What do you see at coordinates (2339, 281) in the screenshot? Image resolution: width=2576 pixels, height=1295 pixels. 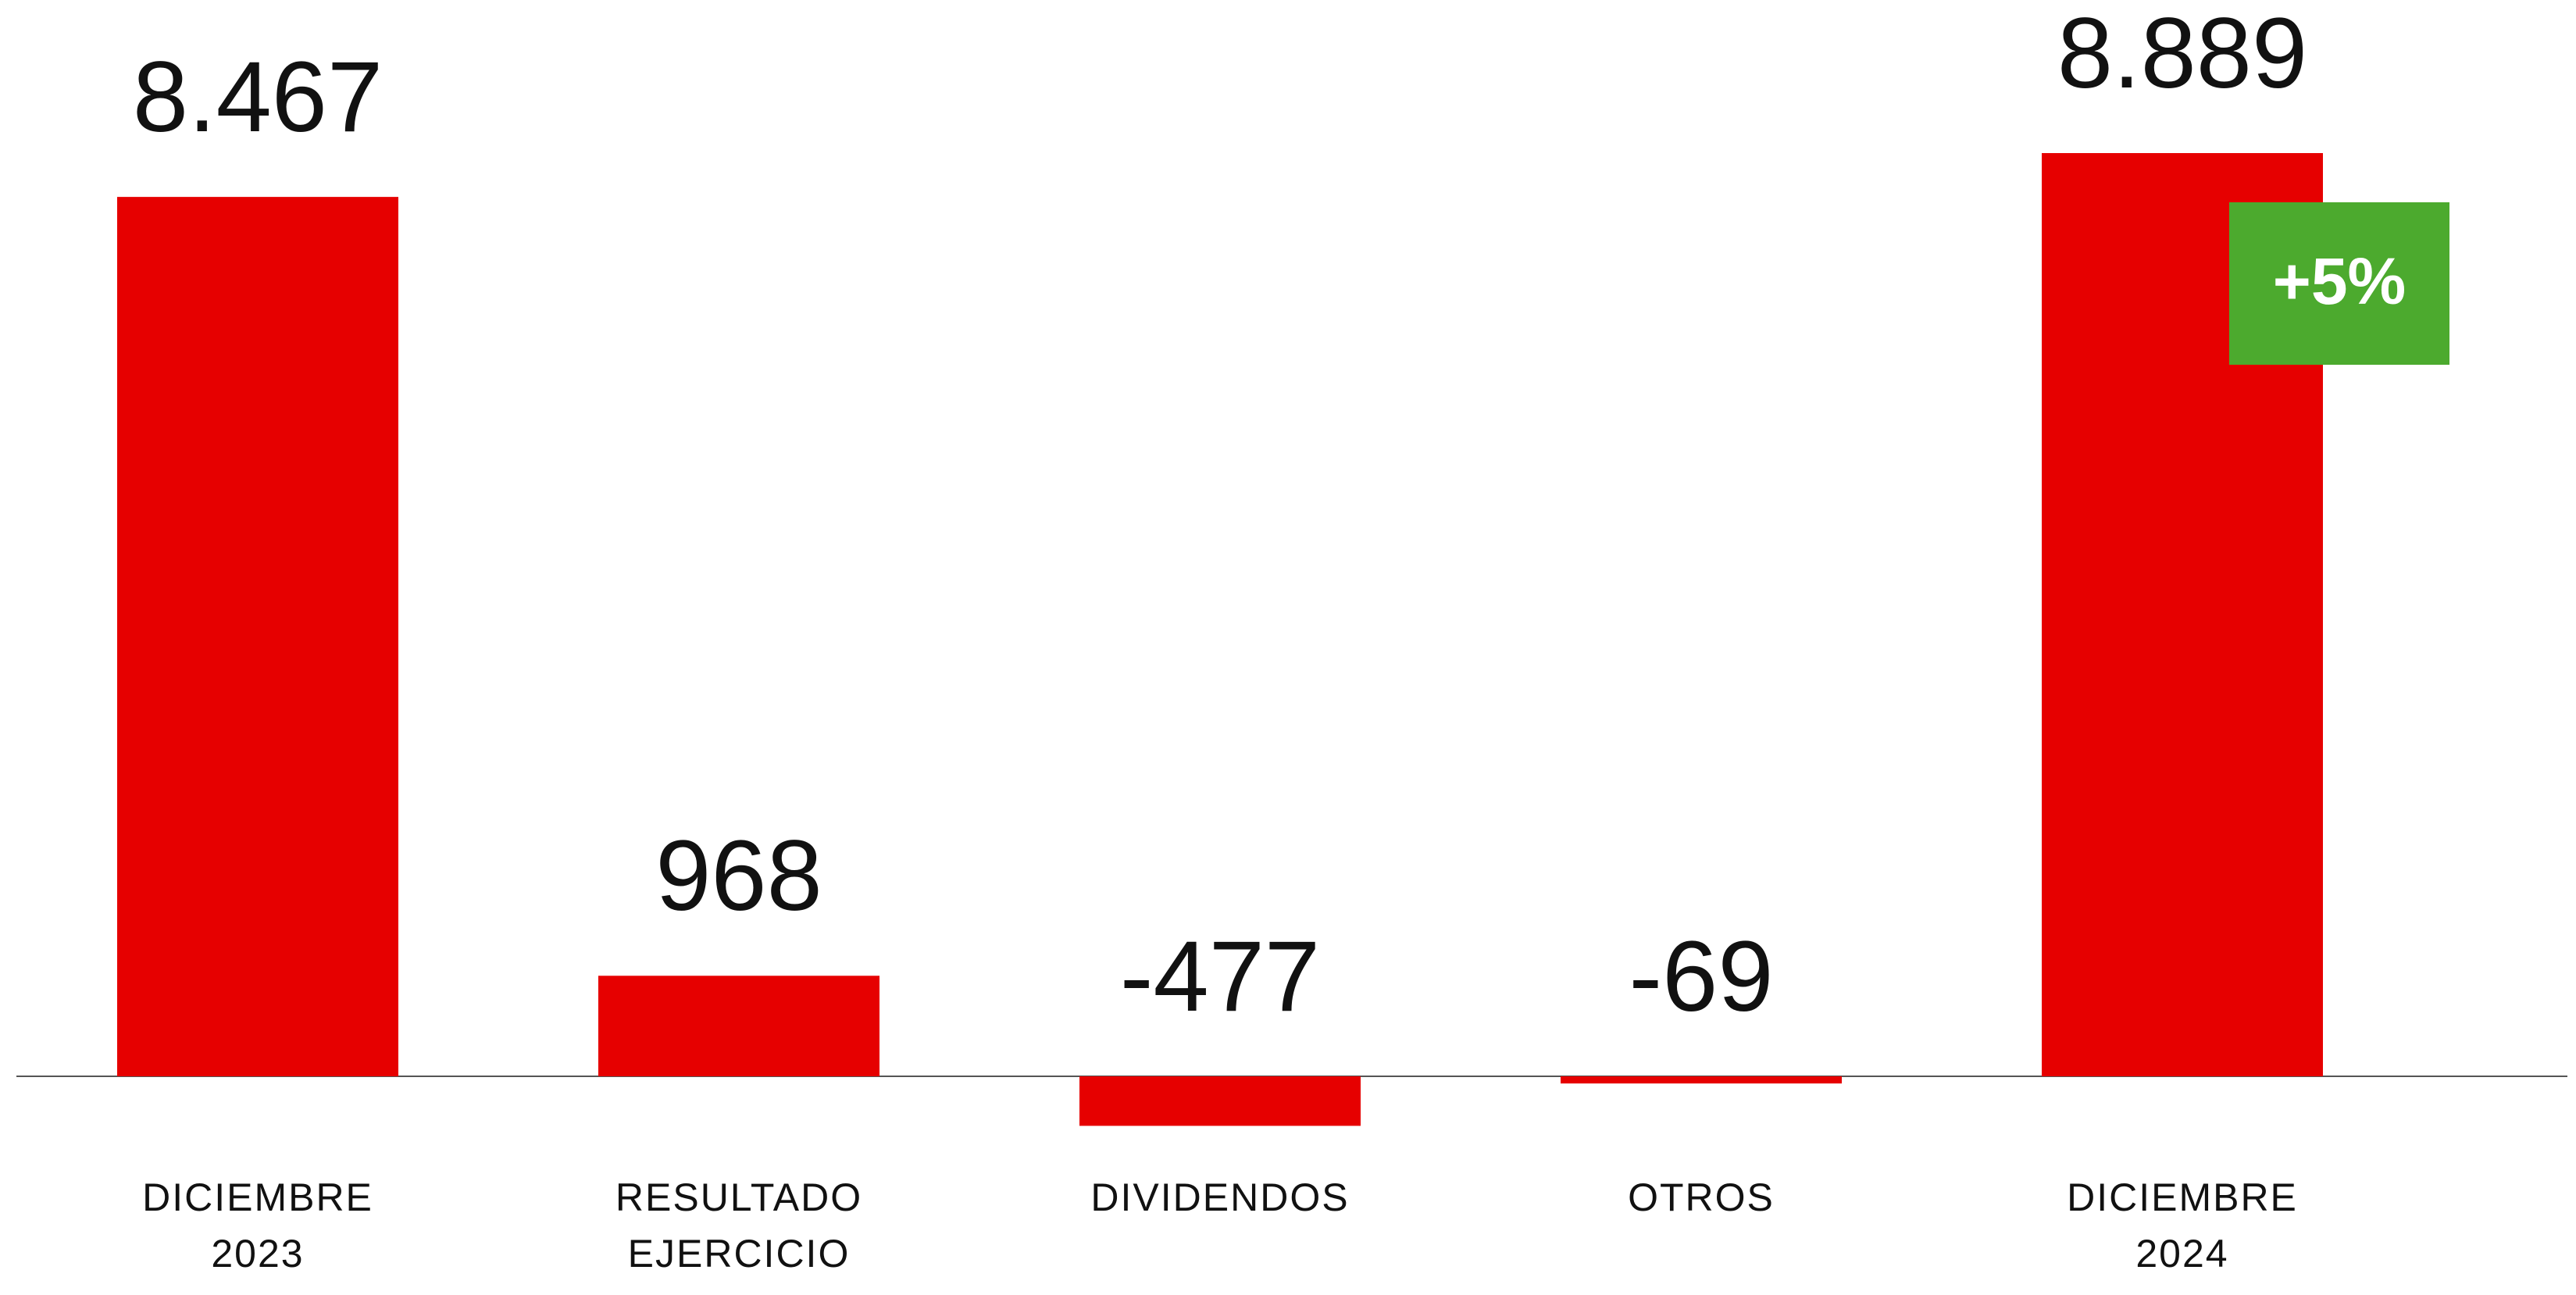 I see `badge-text: +5%` at bounding box center [2339, 281].